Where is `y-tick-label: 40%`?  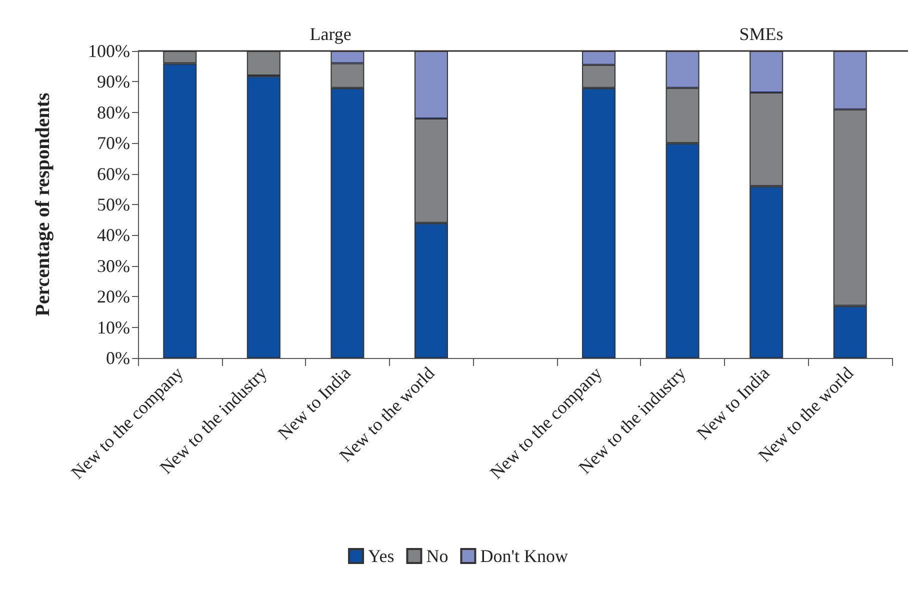 y-tick-label: 40% is located at coordinates (113, 235).